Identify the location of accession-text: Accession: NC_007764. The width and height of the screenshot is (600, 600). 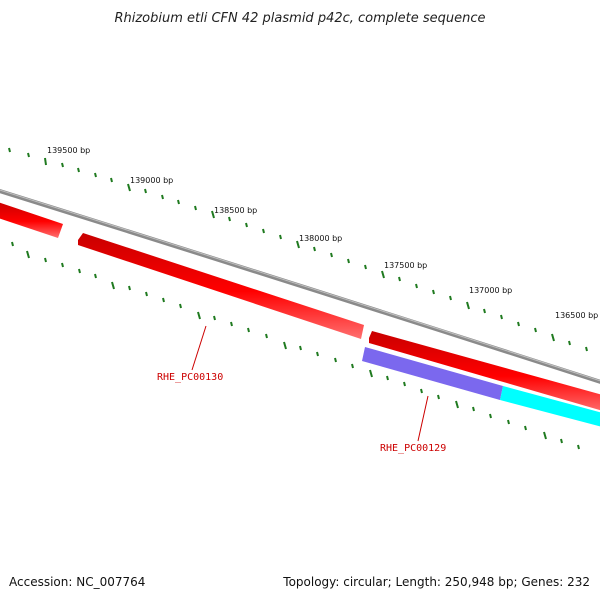
(77, 582).